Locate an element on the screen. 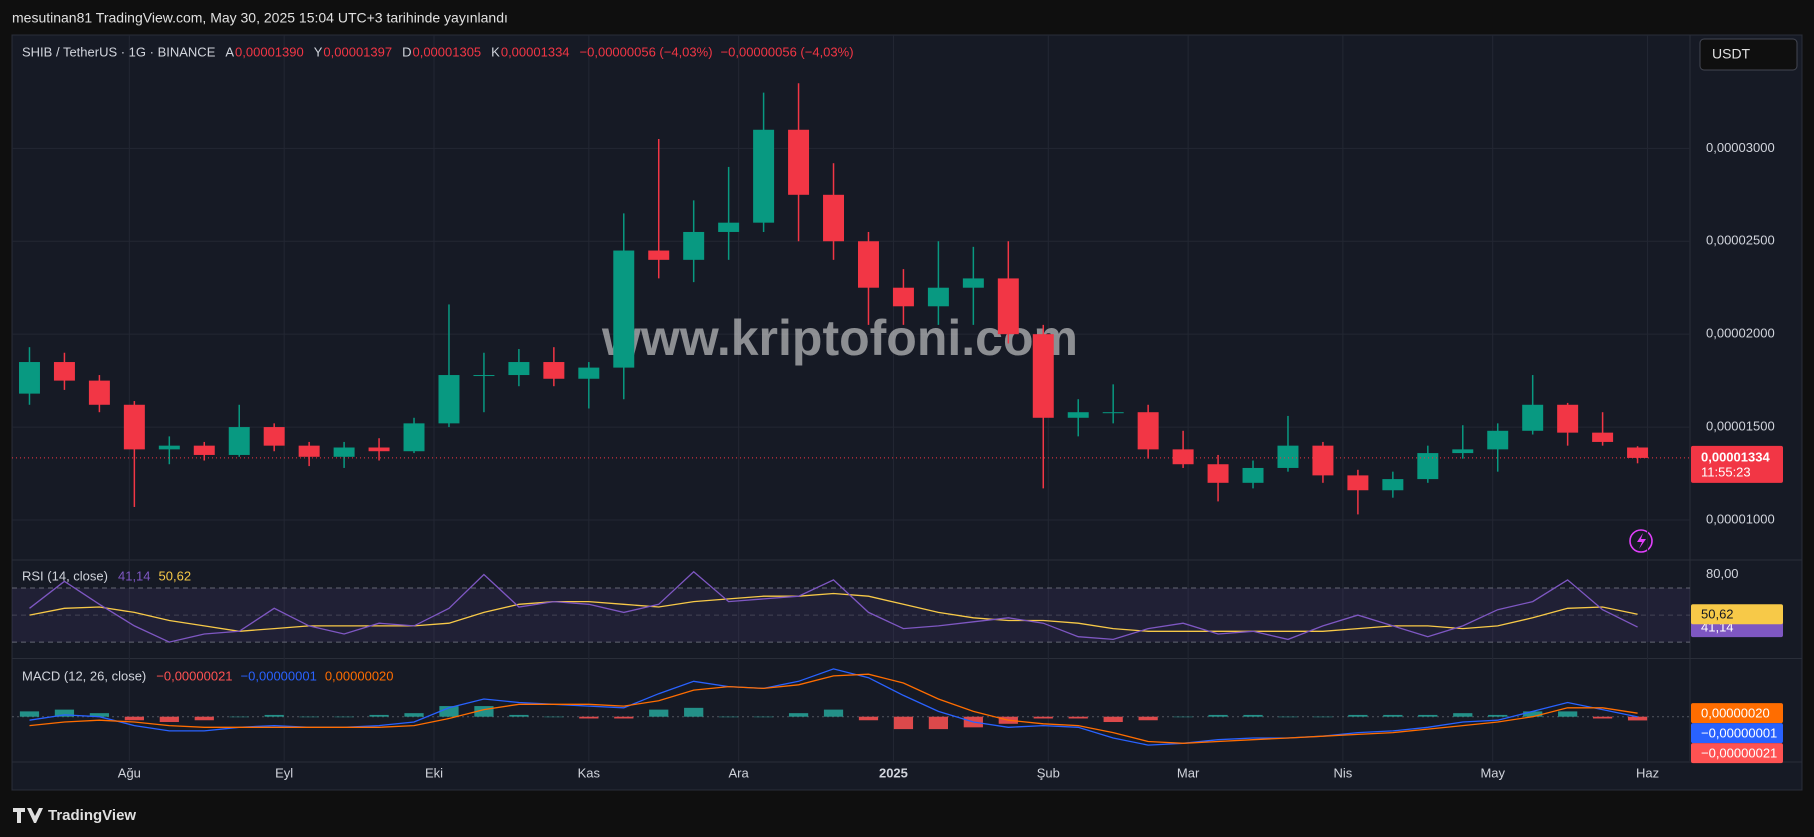  currency-label: USDT is located at coordinates (1731, 54).